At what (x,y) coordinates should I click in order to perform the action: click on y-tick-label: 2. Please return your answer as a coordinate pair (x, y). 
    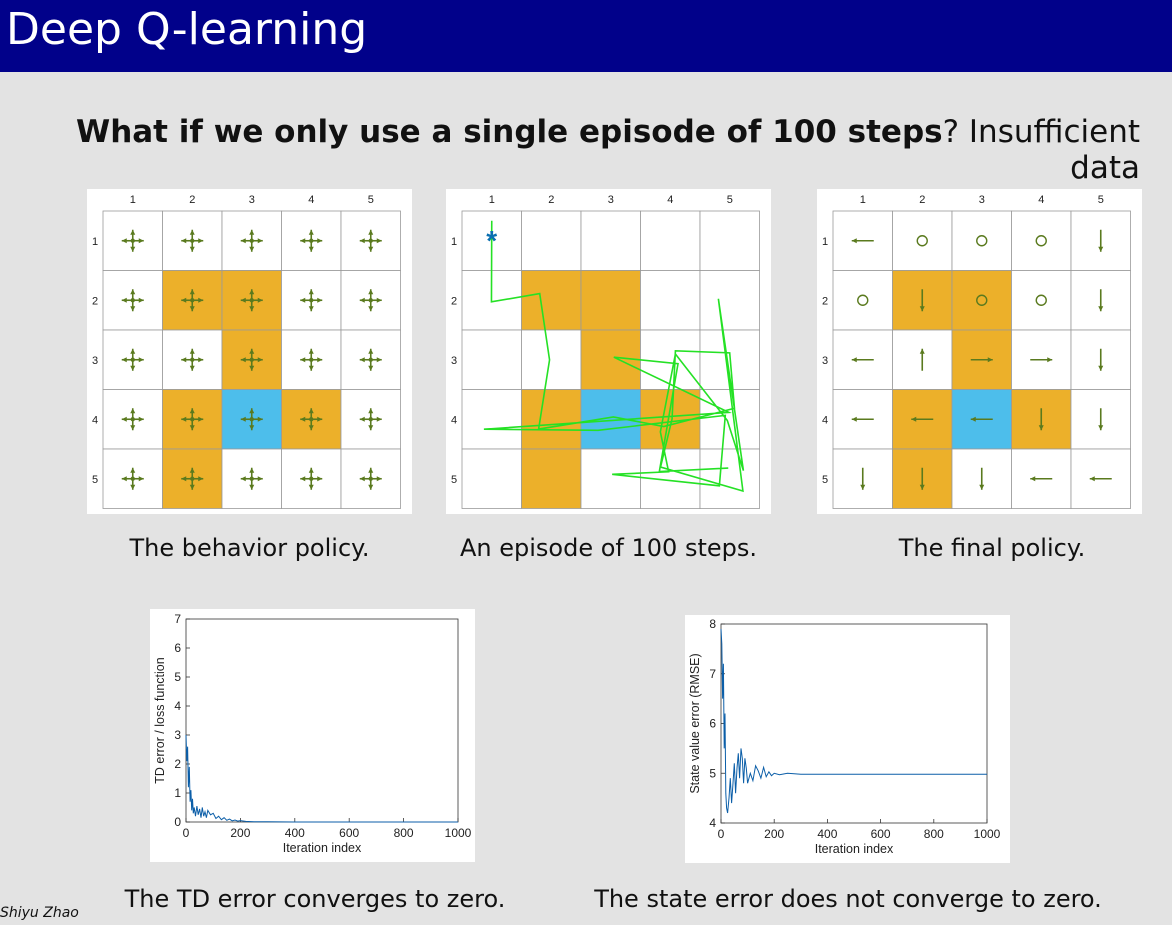
    Looking at the image, I should click on (177, 764).